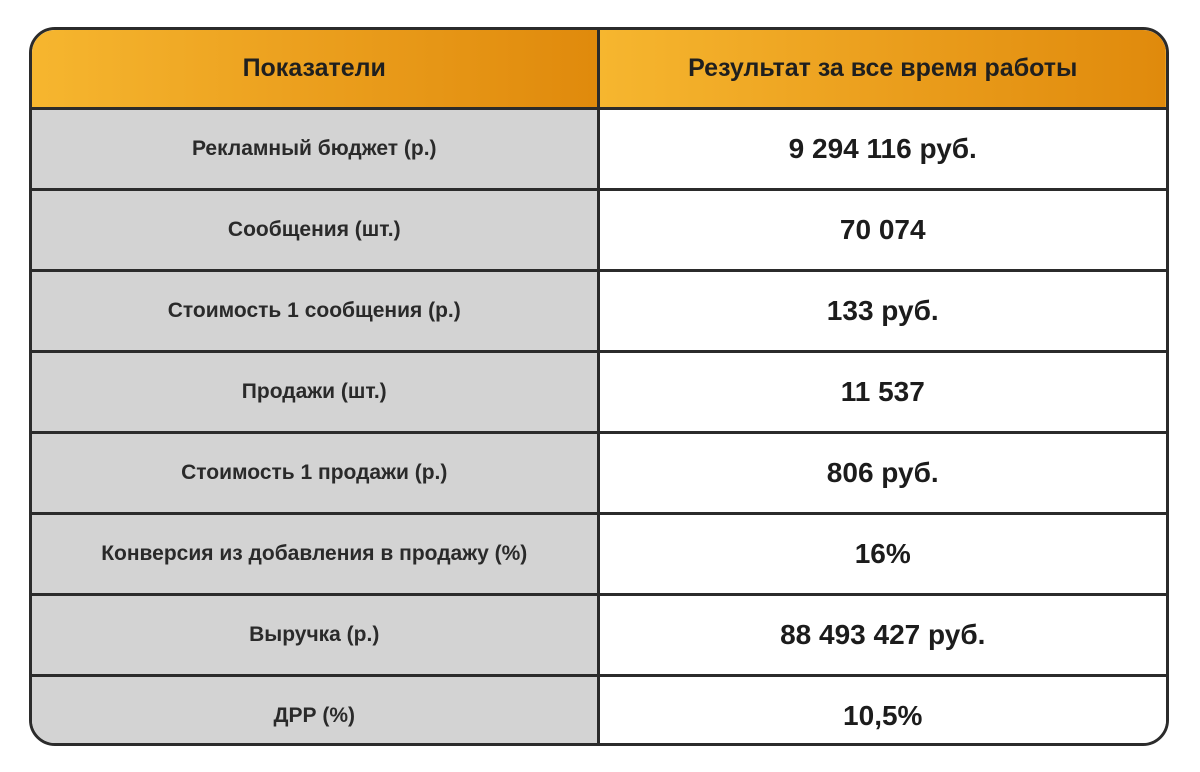 Image resolution: width=1200 pixels, height=772 pixels. I want to click on row-value: 88 493 427 руб., so click(881, 633).